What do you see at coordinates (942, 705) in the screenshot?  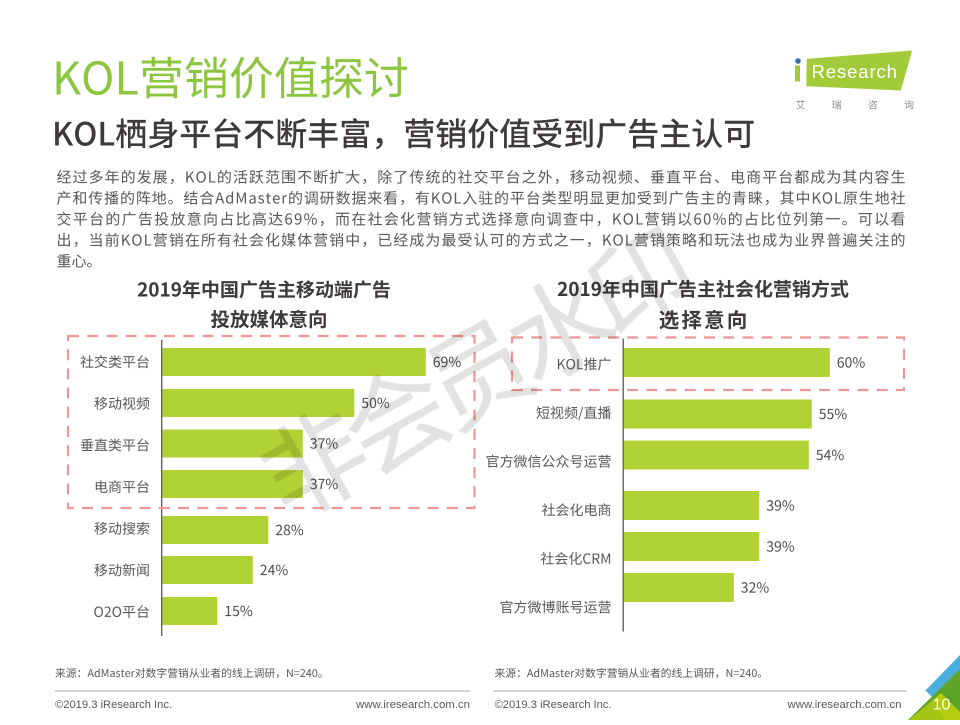 I see `svg-text: 10` at bounding box center [942, 705].